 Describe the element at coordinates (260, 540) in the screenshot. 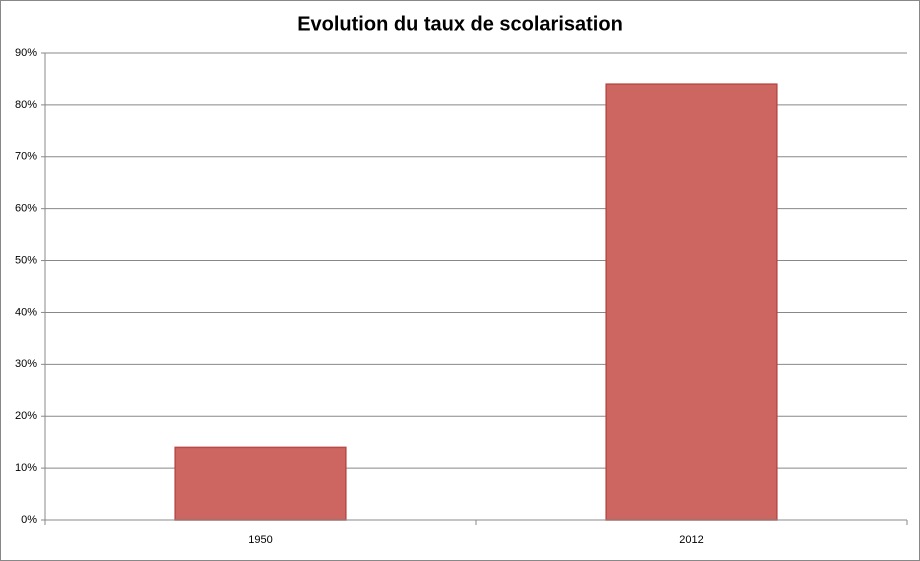

I see `x-tick-label: 1950` at that location.